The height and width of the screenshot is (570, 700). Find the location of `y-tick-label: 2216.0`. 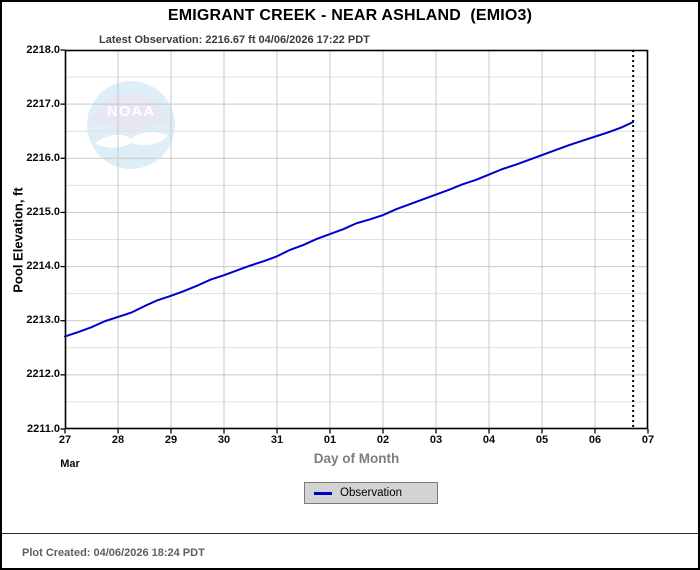

y-tick-label: 2216.0 is located at coordinates (43, 157).